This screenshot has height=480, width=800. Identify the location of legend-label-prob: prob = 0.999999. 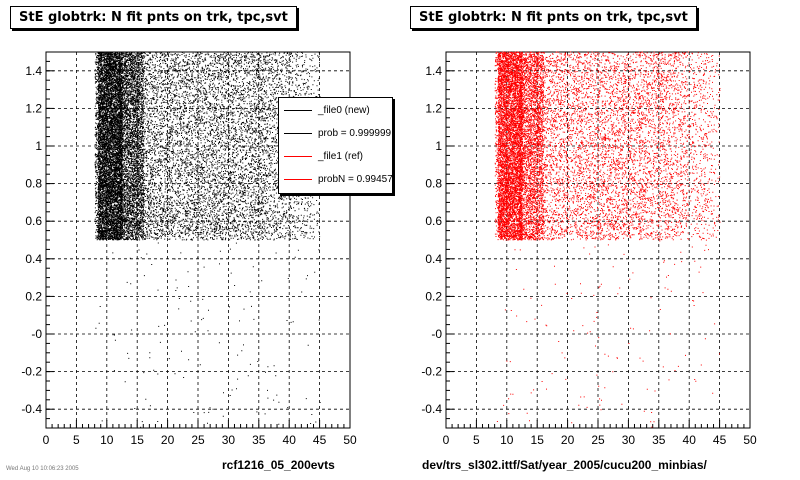
(355, 133).